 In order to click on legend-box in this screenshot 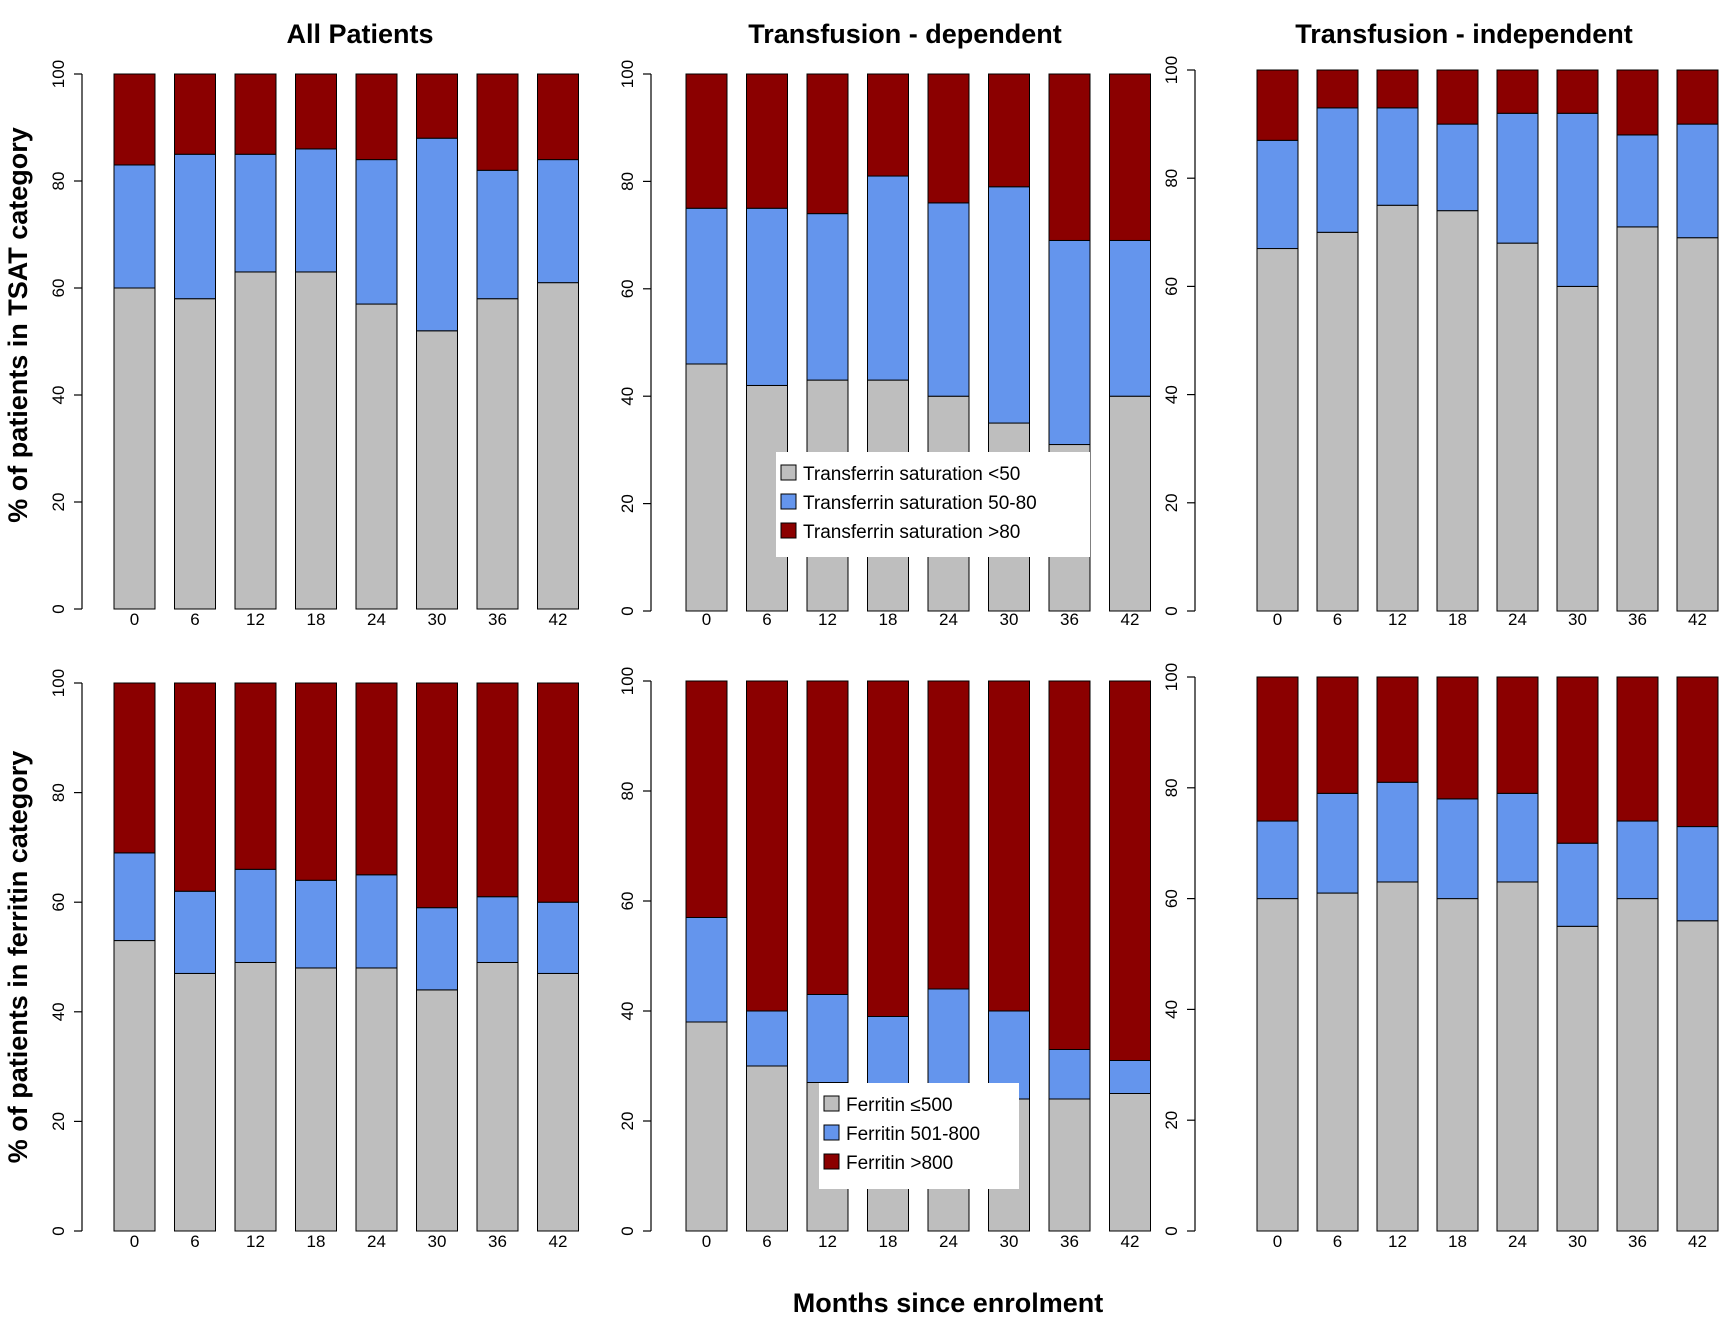, I will do `click(933, 504)`.